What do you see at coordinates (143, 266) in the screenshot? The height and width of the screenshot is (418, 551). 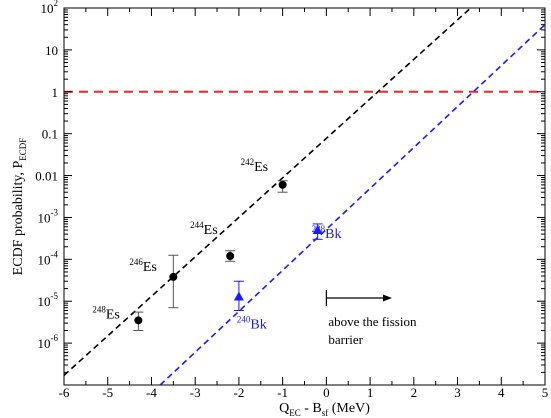 I see `point-label-246Es: 246Es` at bounding box center [143, 266].